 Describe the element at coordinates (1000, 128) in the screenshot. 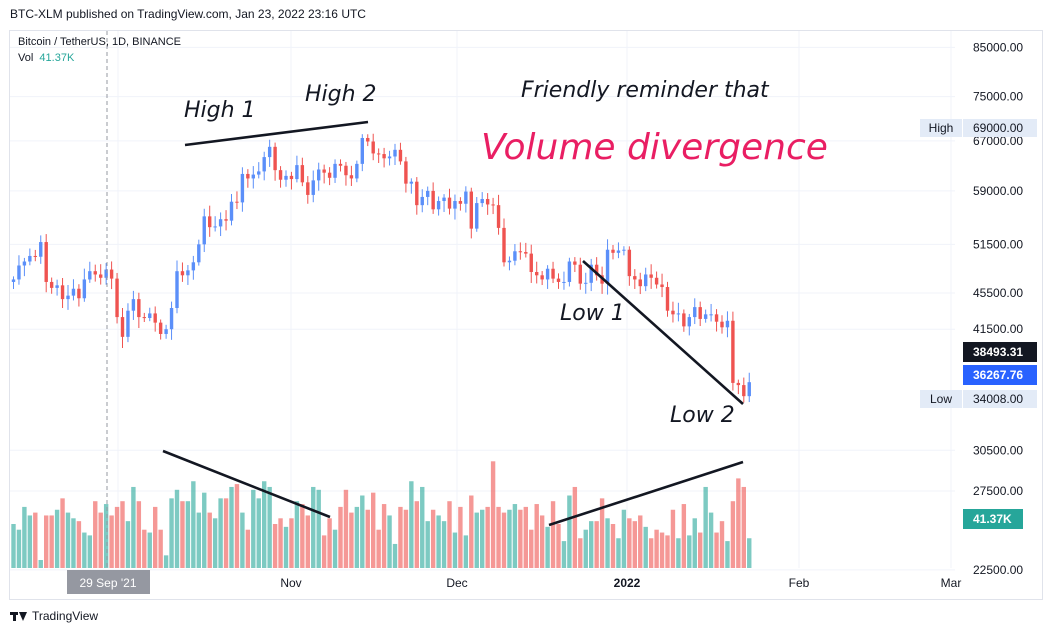

I see `high-value-badge` at that location.